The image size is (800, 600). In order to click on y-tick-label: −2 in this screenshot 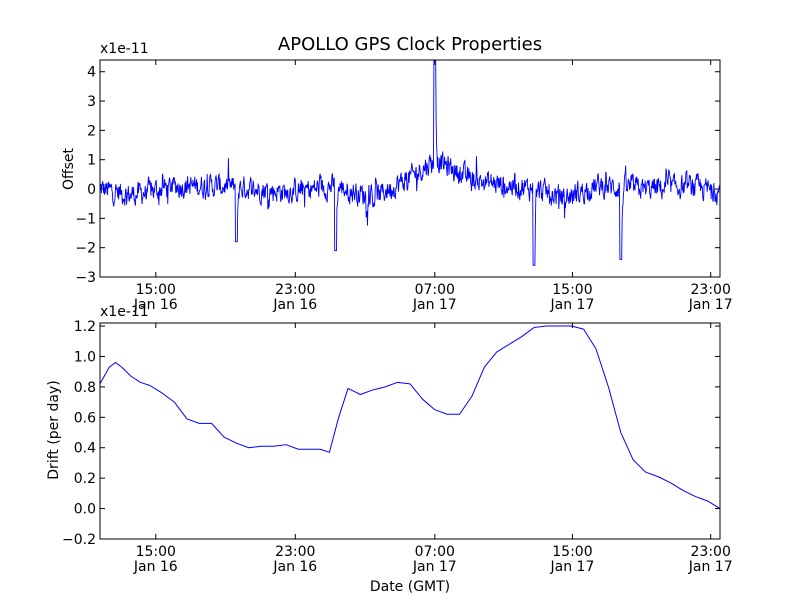, I will do `click(85, 249)`.